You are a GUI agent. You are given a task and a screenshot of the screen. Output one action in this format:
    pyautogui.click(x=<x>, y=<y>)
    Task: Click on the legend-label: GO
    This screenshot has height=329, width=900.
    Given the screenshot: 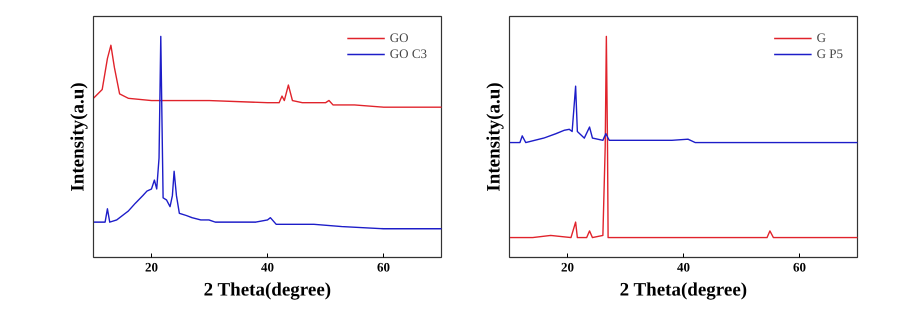 What is the action you would take?
    pyautogui.click(x=400, y=38)
    